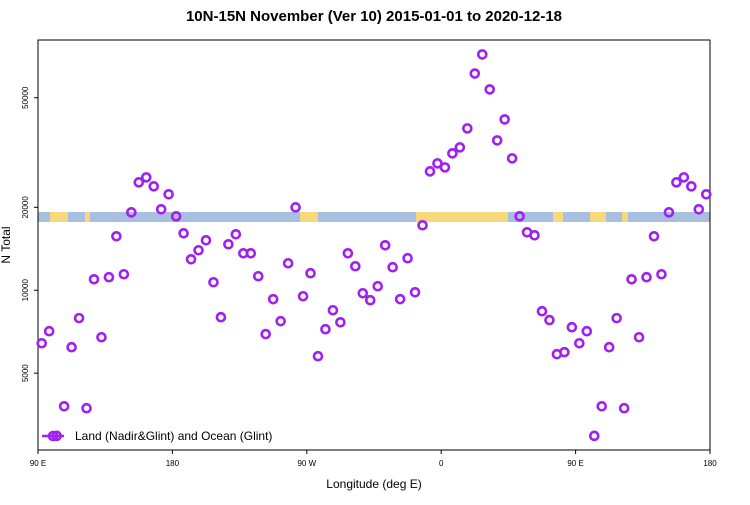  Describe the element at coordinates (374, 217) in the screenshot. I see `map-strip` at that location.